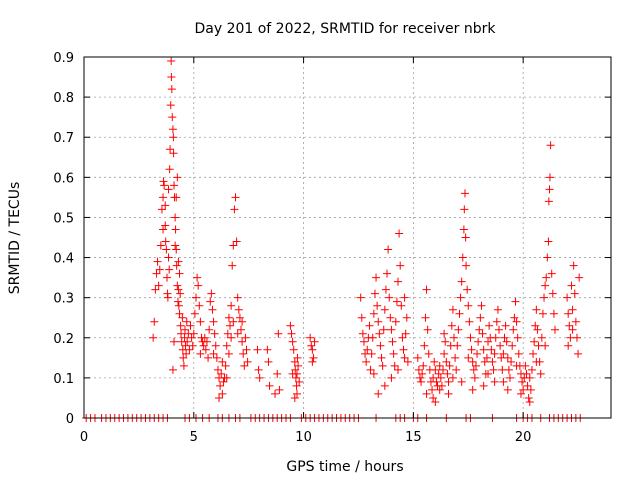 This screenshot has width=640, height=480. I want to click on y-tick-labels: 0 0.1 0.2 0.3 0.4 0.5 0.6 0.7 0.8 0.9, so click(63, 239).